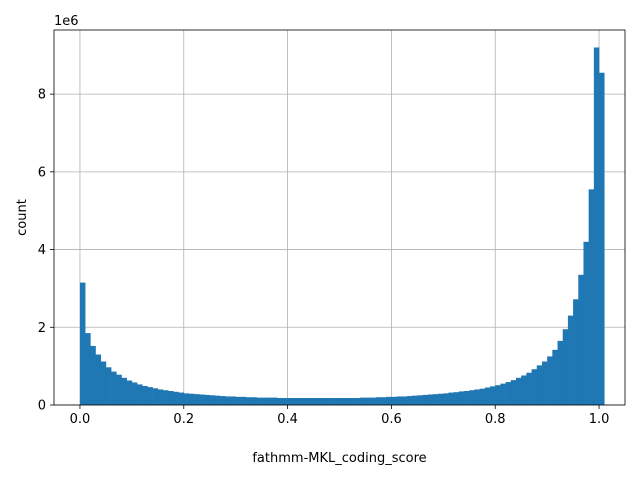 Image resolution: width=640 pixels, height=480 pixels. Describe the element at coordinates (599, 419) in the screenshot. I see `x-tick-label: 1.0` at that location.